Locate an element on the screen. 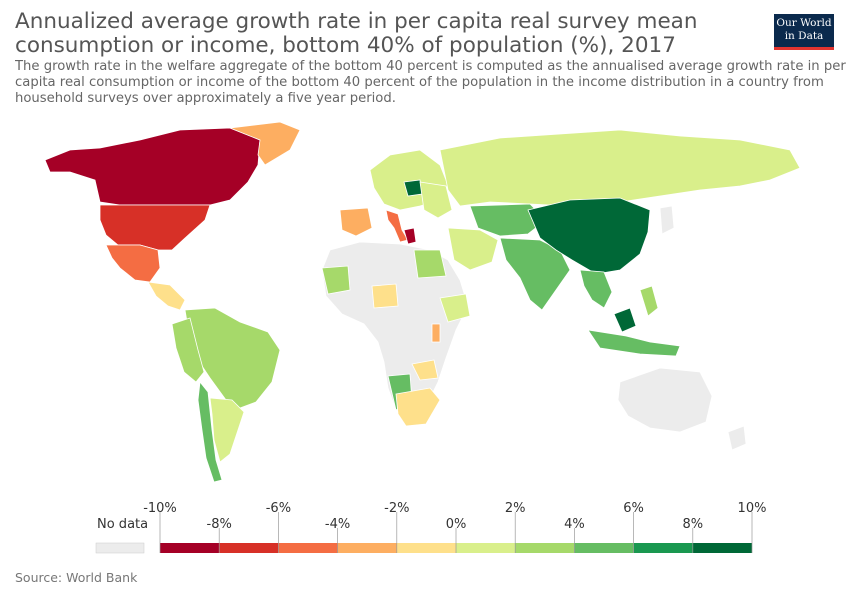 This screenshot has height=600, width=850. owid-logo: Our World in Data is located at coordinates (804, 32).